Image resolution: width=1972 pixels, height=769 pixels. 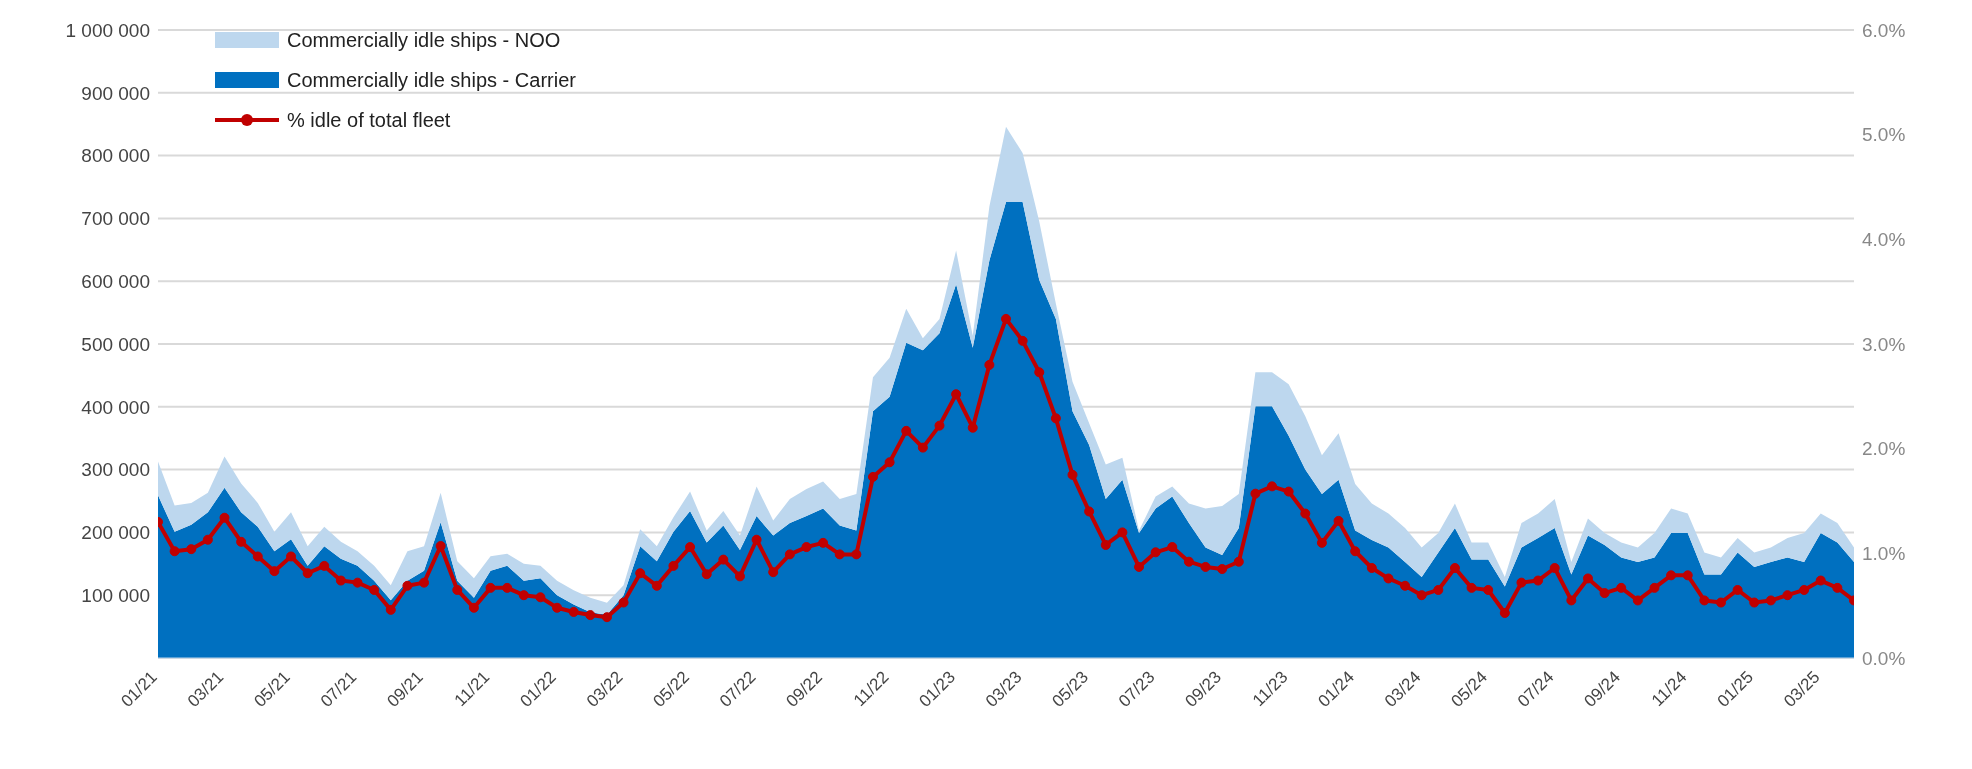 I want to click on legend-label: Commercially idle ships - NOO, so click(x=424, y=40).